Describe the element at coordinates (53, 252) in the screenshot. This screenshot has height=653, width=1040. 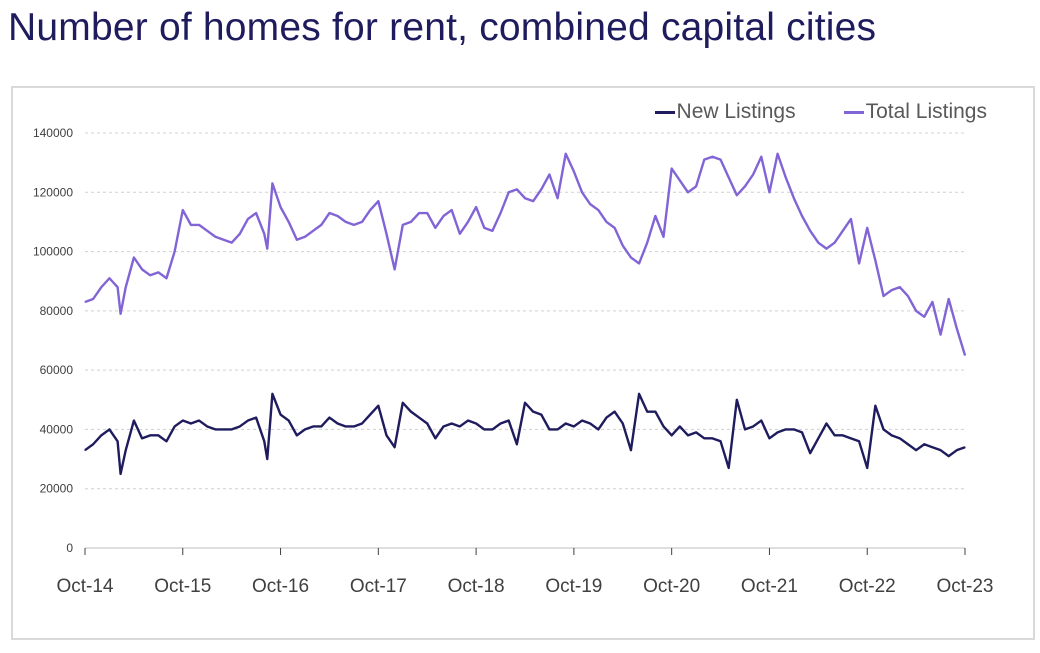
I see `y-tick-label: 100000` at that location.